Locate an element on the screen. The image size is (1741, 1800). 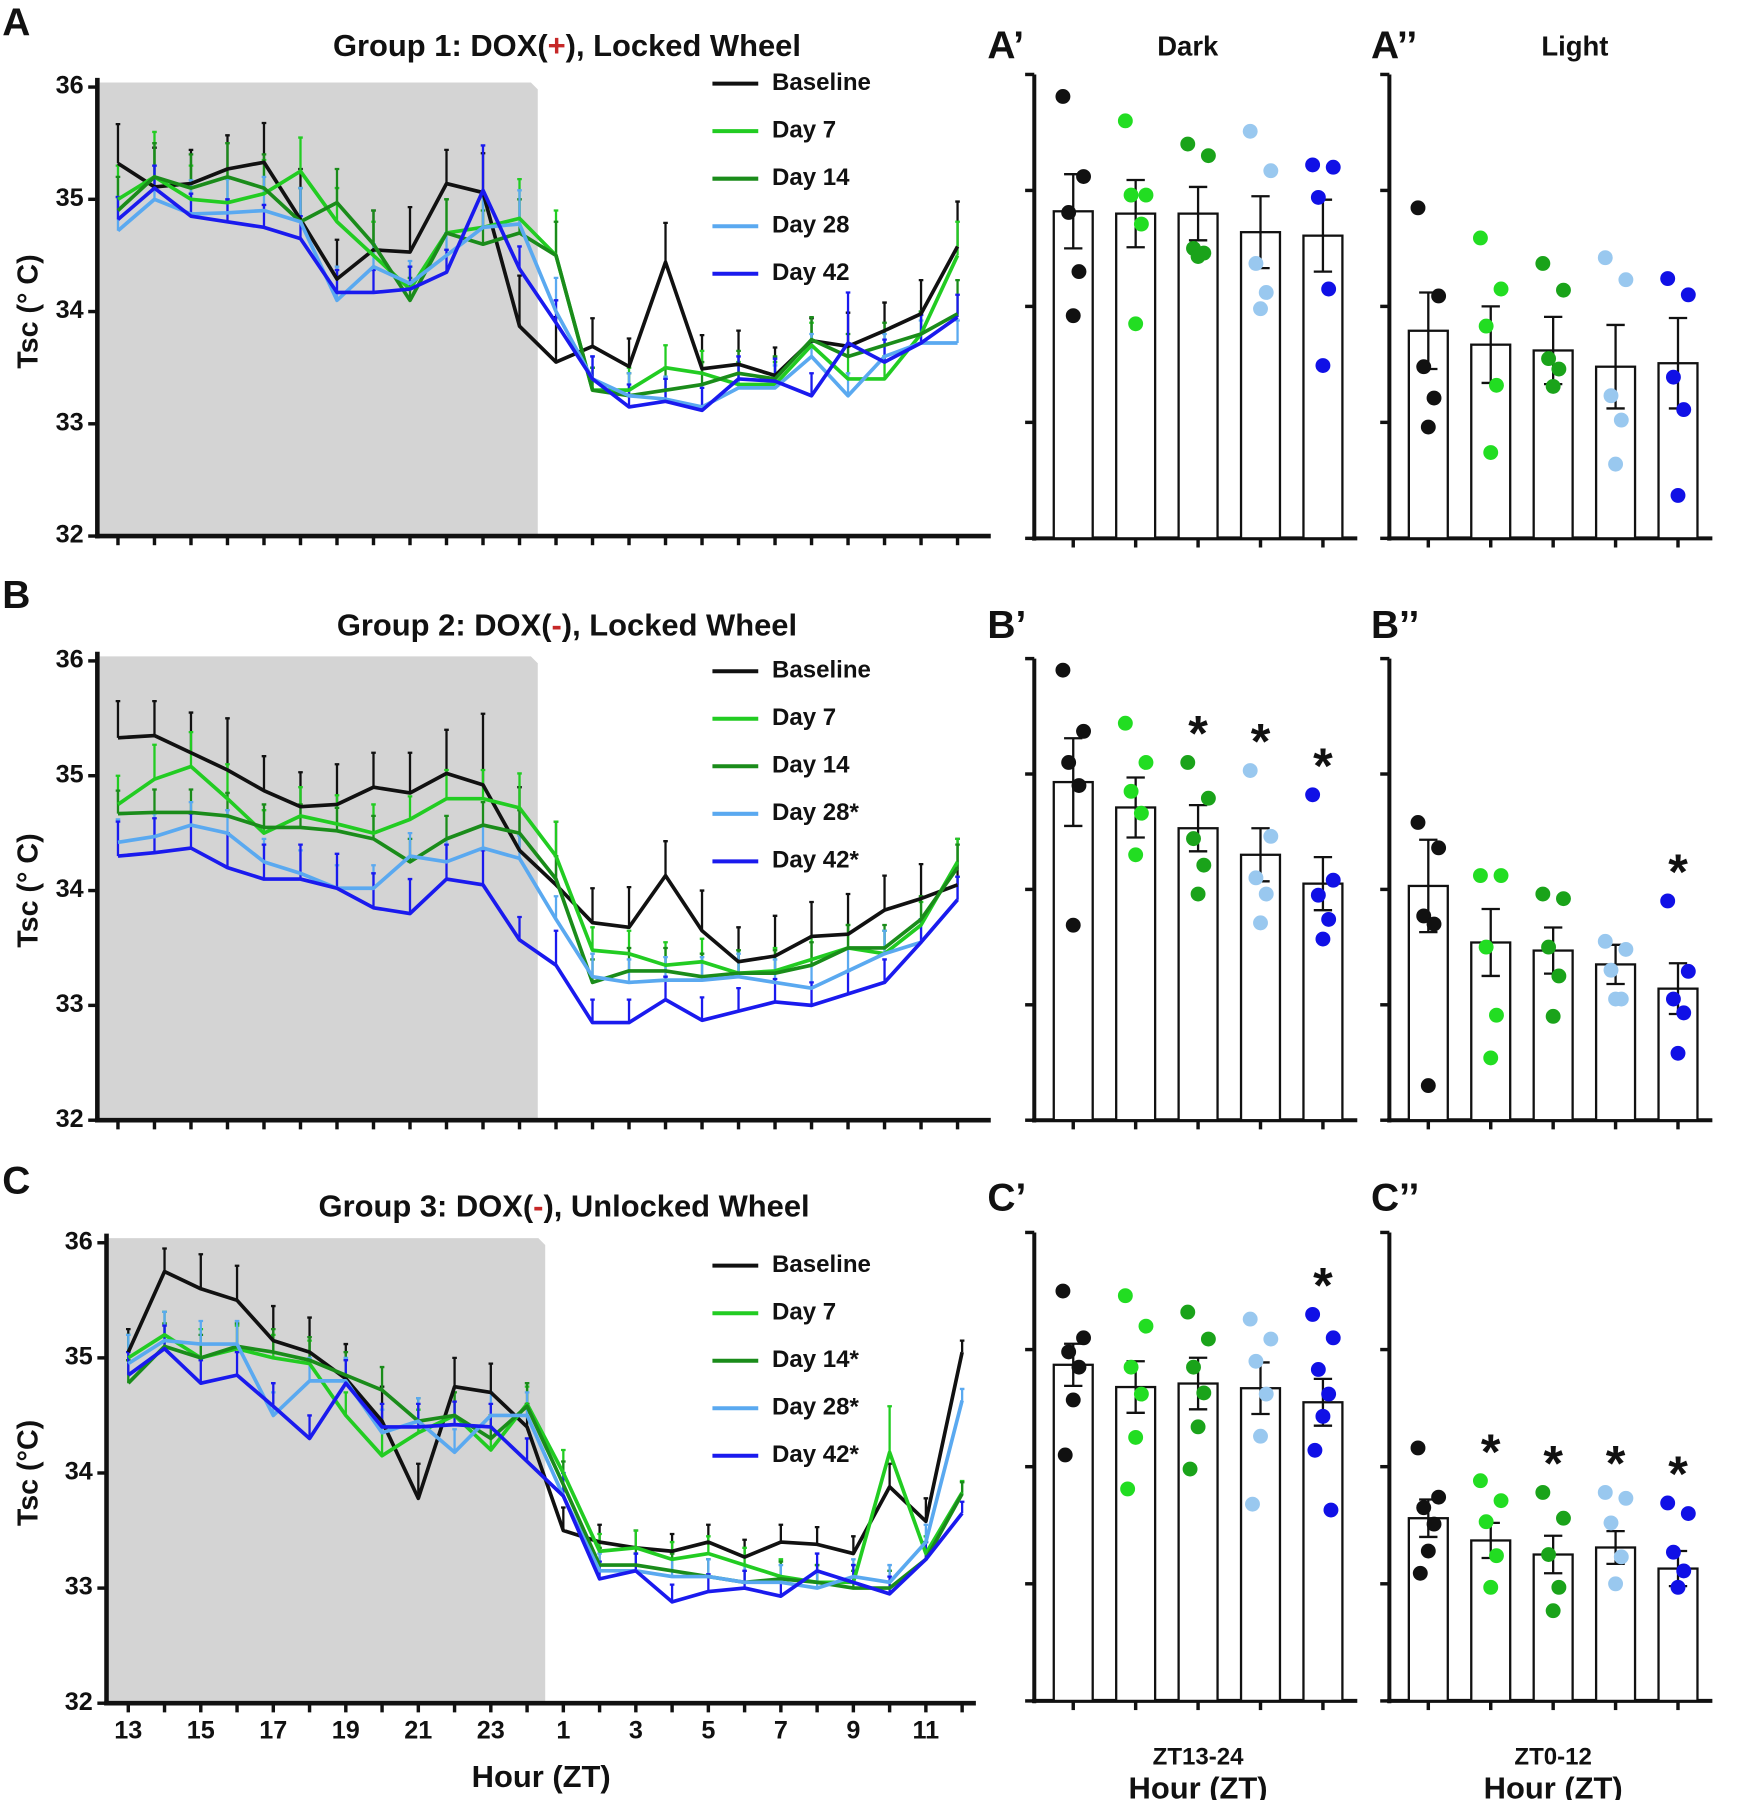
panel-label: C is located at coordinates (16, 1180).